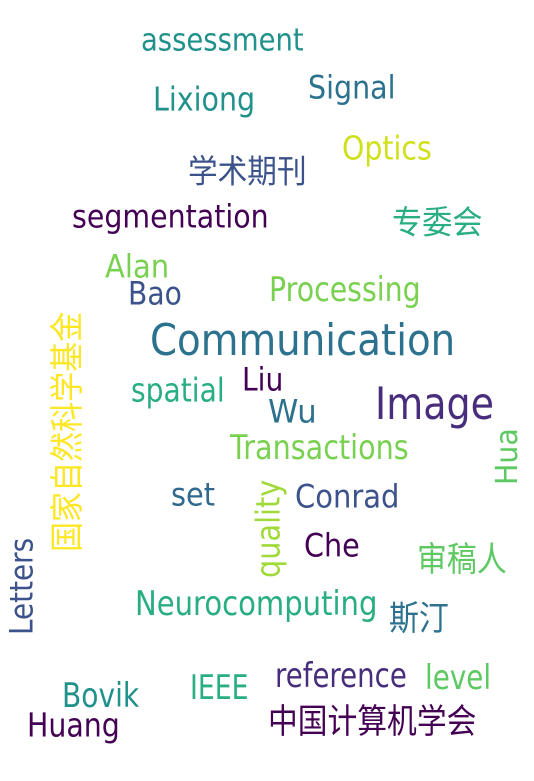  What do you see at coordinates (68, 431) in the screenshot?
I see `word-nsfc: 国家自然科学基金` at bounding box center [68, 431].